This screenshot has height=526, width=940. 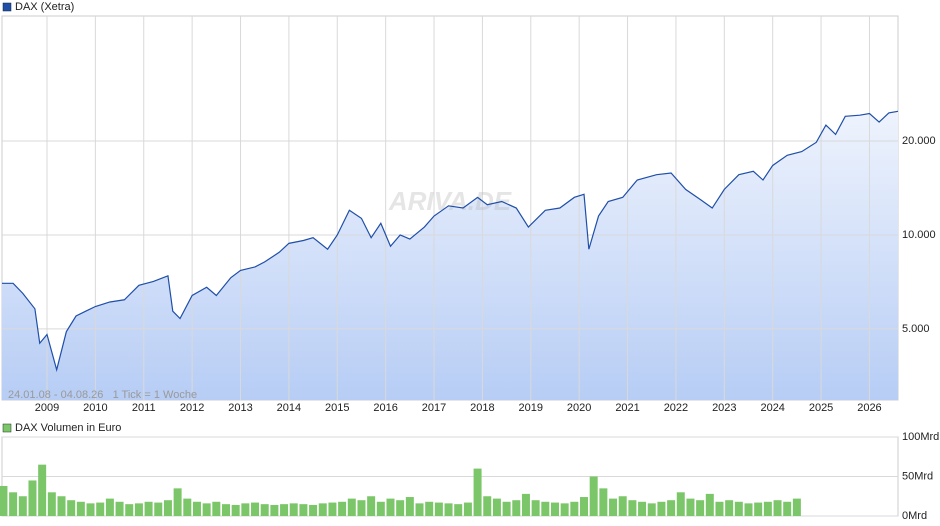 What do you see at coordinates (821, 408) in the screenshot?
I see `x-tick-label: 2025` at bounding box center [821, 408].